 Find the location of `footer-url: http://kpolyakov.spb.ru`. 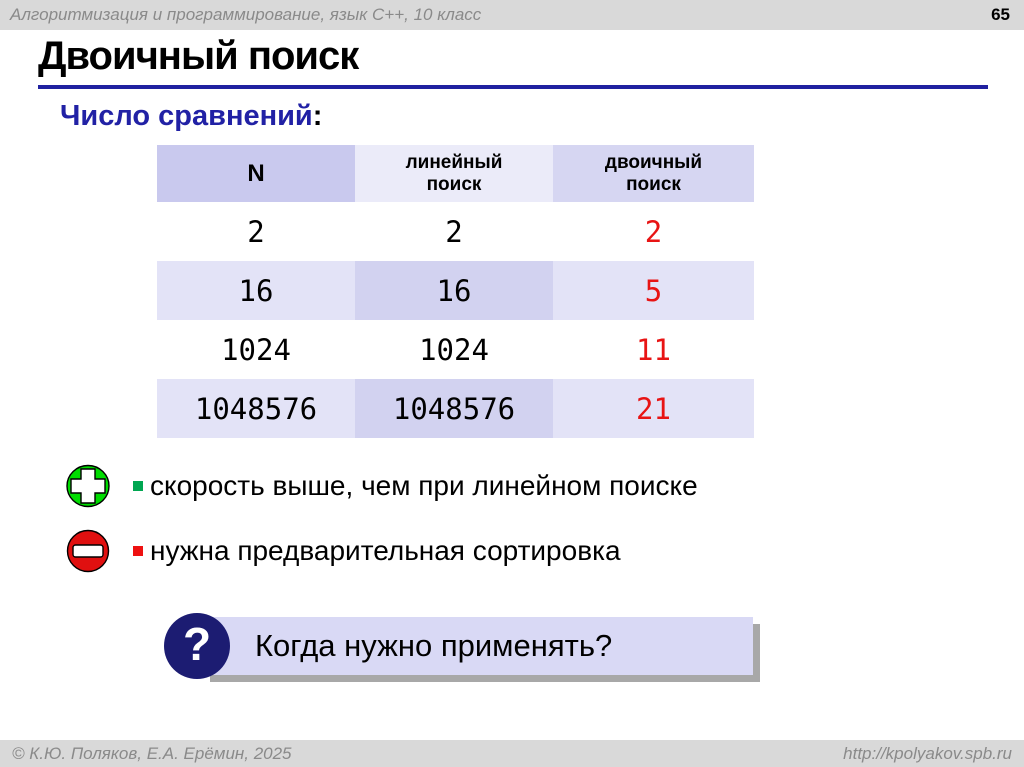

footer-url: http://kpolyakov.spb.ru is located at coordinates (927, 753).